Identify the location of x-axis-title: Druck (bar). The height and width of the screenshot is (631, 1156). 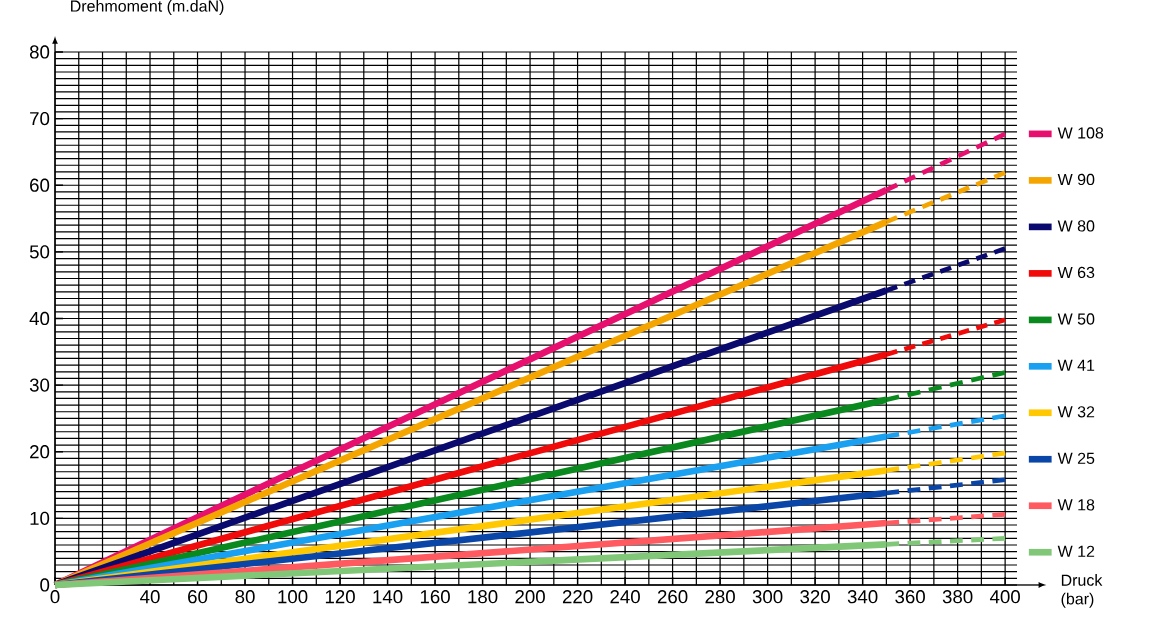
(1082, 591).